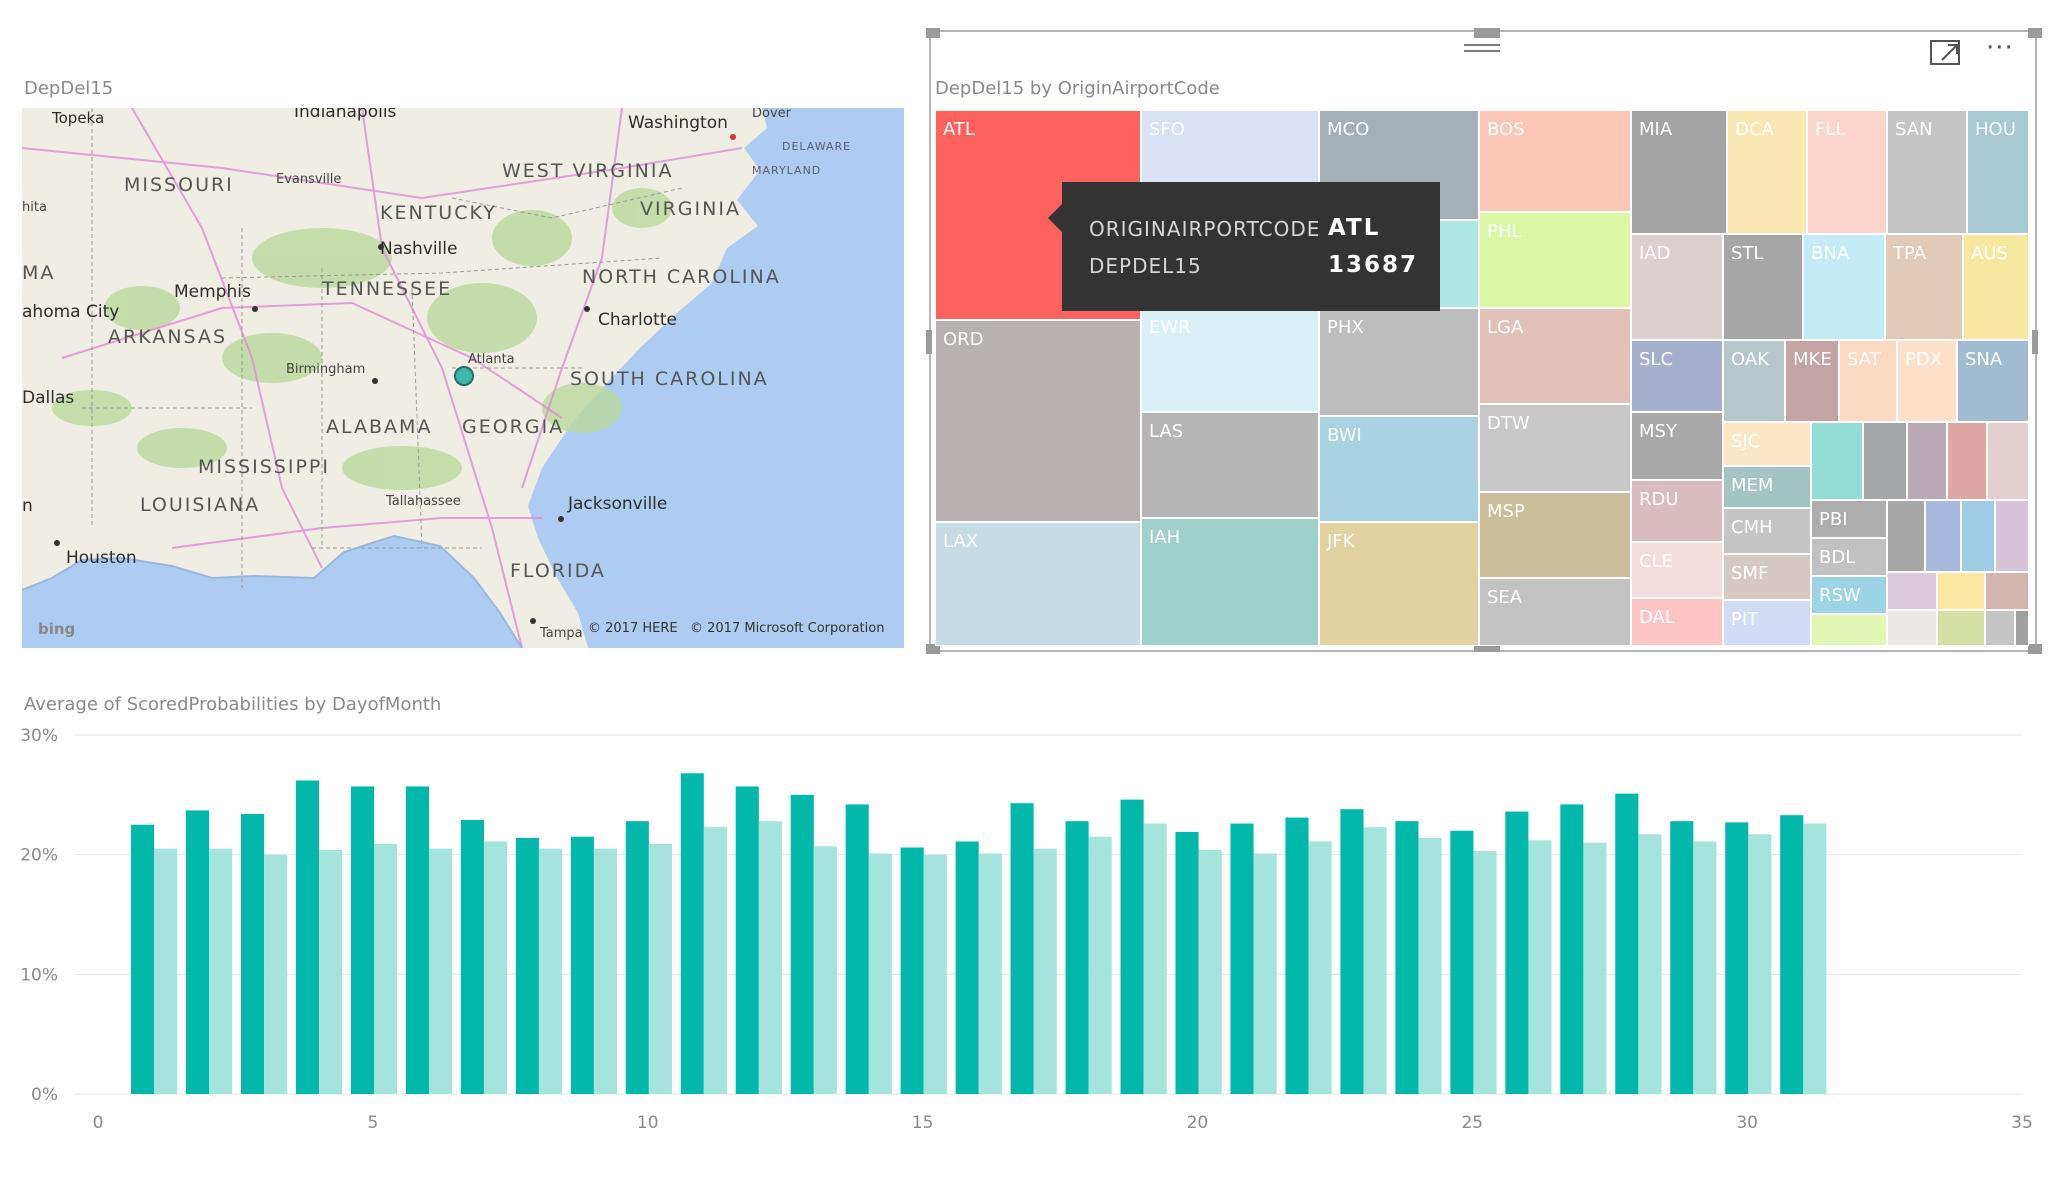 The image size is (2062, 1195). Describe the element at coordinates (1677, 287) in the screenshot. I see `treemap-cell-iad: IAD` at that location.